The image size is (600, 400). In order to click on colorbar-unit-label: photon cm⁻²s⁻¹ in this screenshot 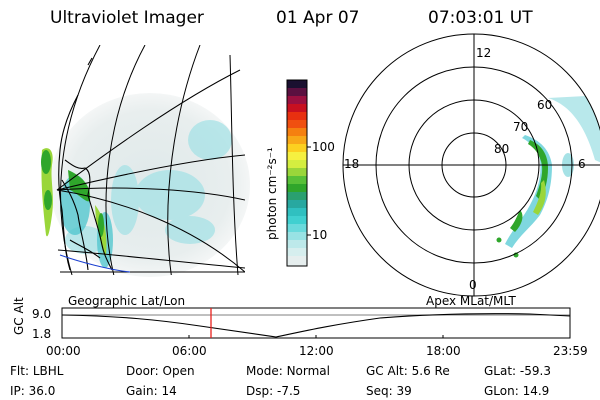, I will do `click(272, 193)`.